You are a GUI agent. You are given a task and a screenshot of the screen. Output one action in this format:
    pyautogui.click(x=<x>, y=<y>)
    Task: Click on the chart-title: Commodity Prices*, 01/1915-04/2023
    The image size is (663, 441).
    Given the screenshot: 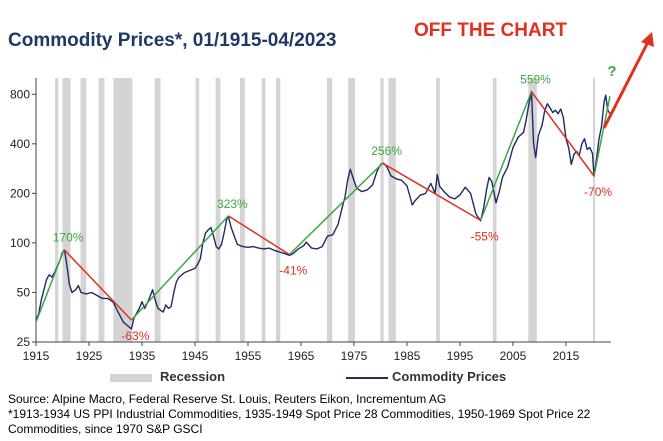 What is the action you would take?
    pyautogui.click(x=172, y=40)
    